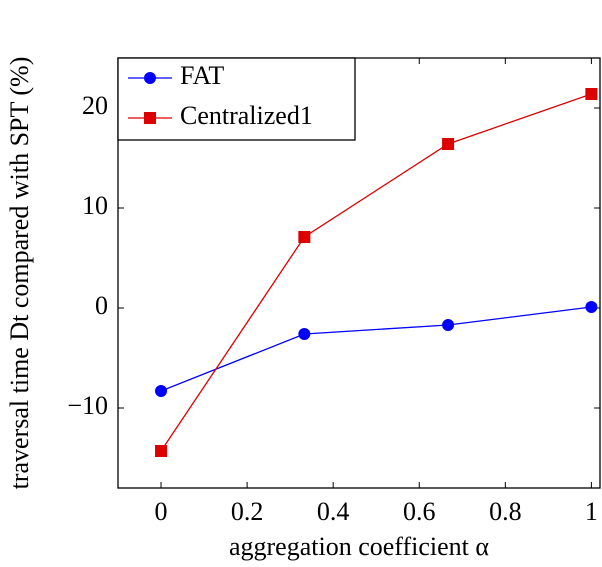 The width and height of the screenshot is (602, 567). I want to click on y-tick-label: −10, so click(87, 405).